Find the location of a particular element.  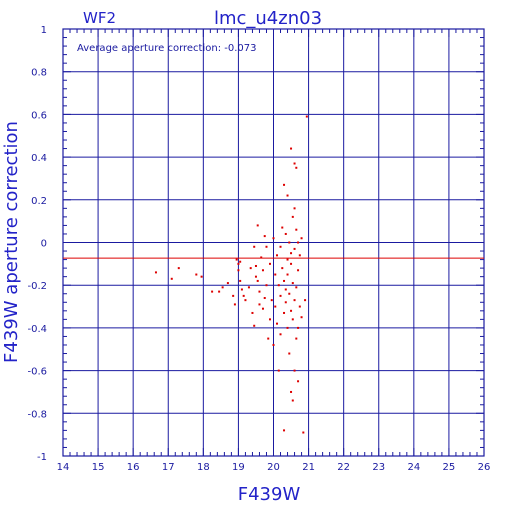

y-tick-label: 0 is located at coordinates (44, 244).